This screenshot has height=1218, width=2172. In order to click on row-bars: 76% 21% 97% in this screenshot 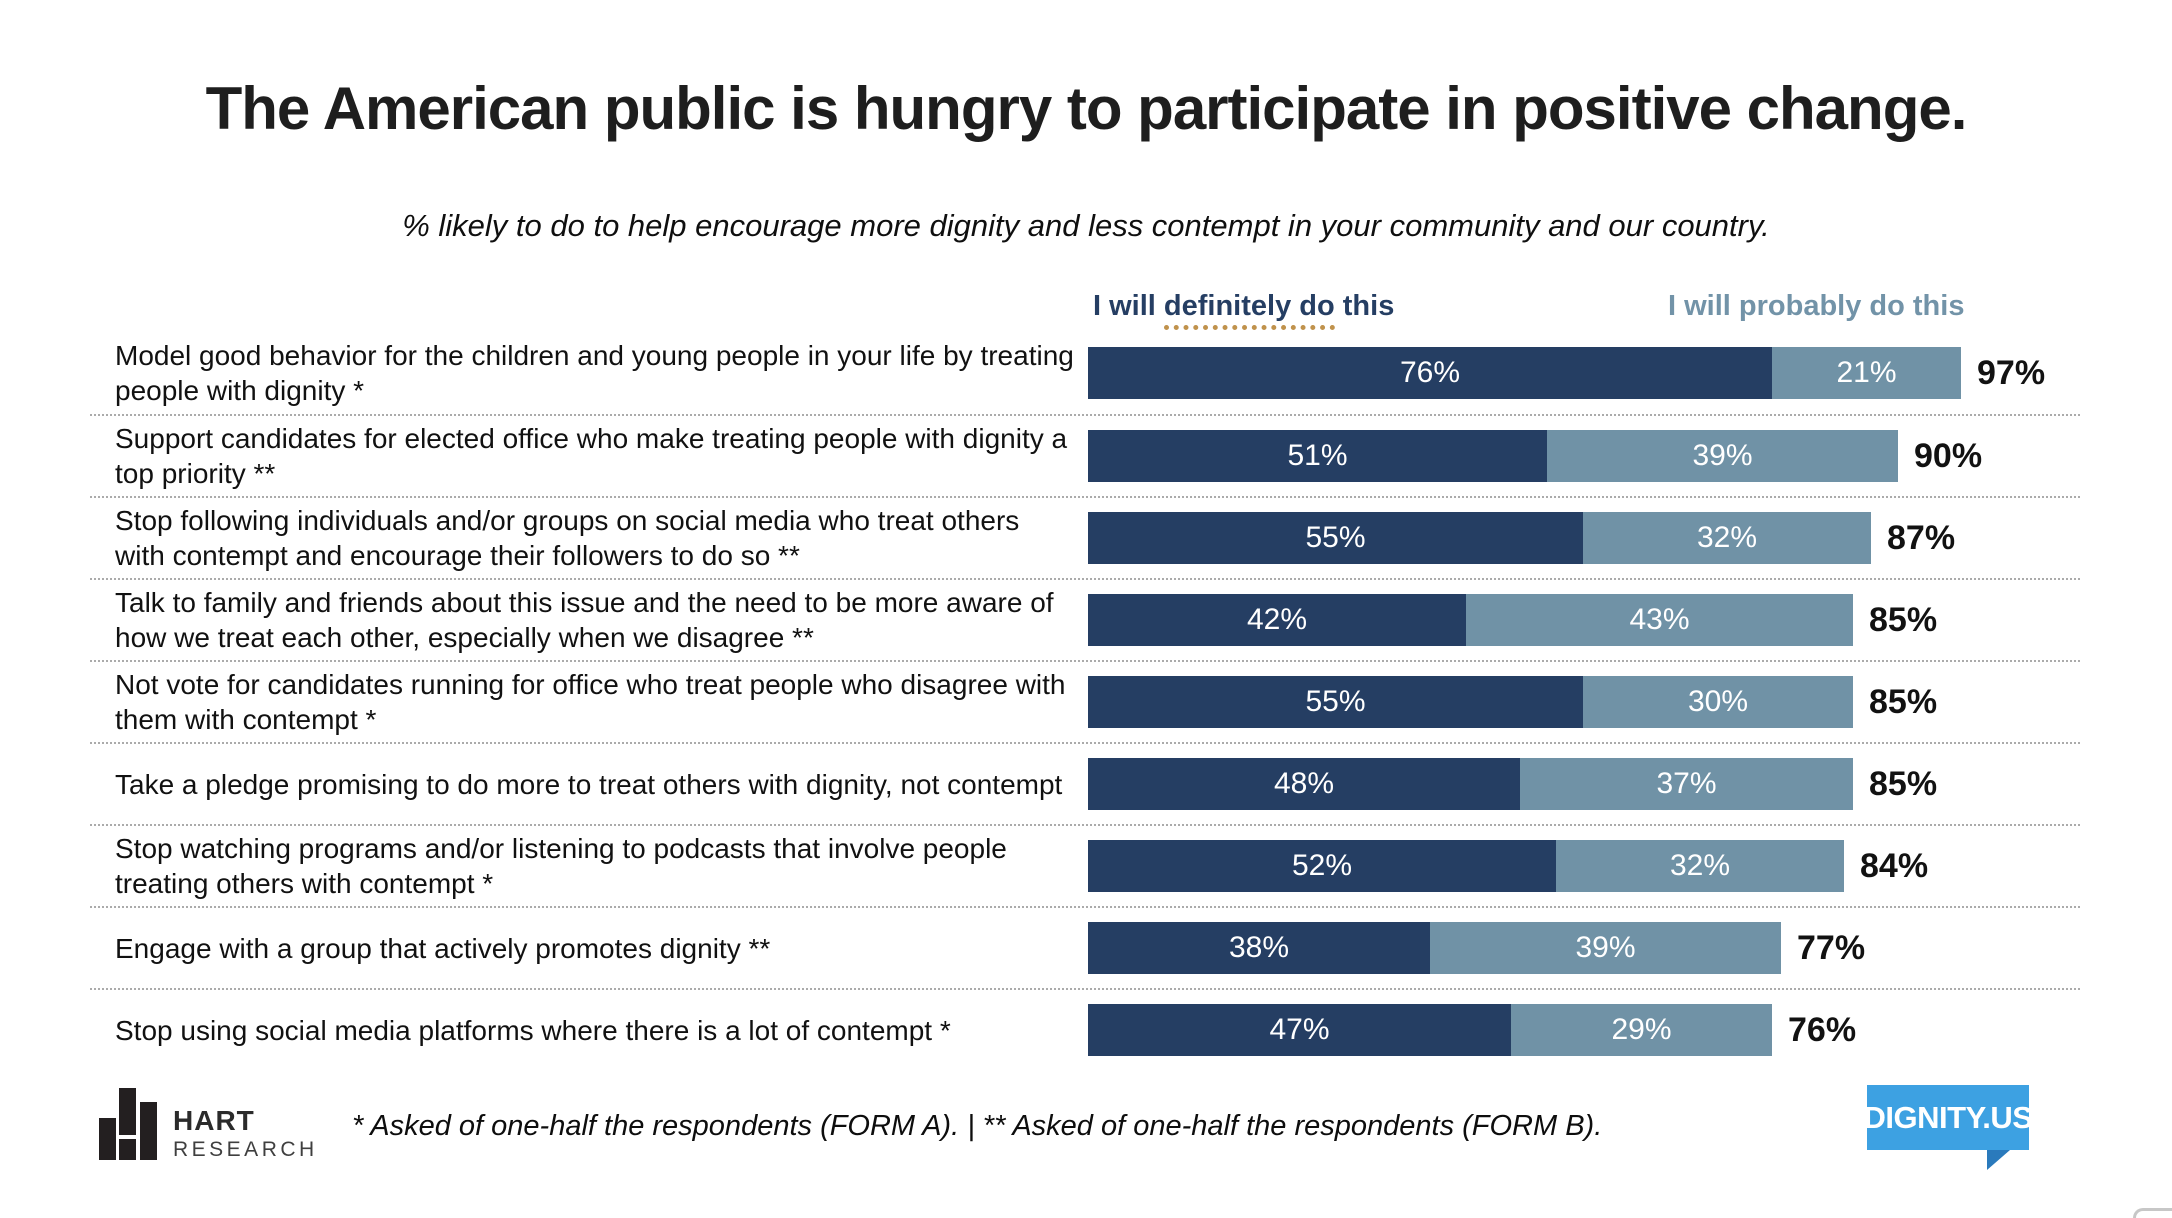, I will do `click(1566, 373)`.